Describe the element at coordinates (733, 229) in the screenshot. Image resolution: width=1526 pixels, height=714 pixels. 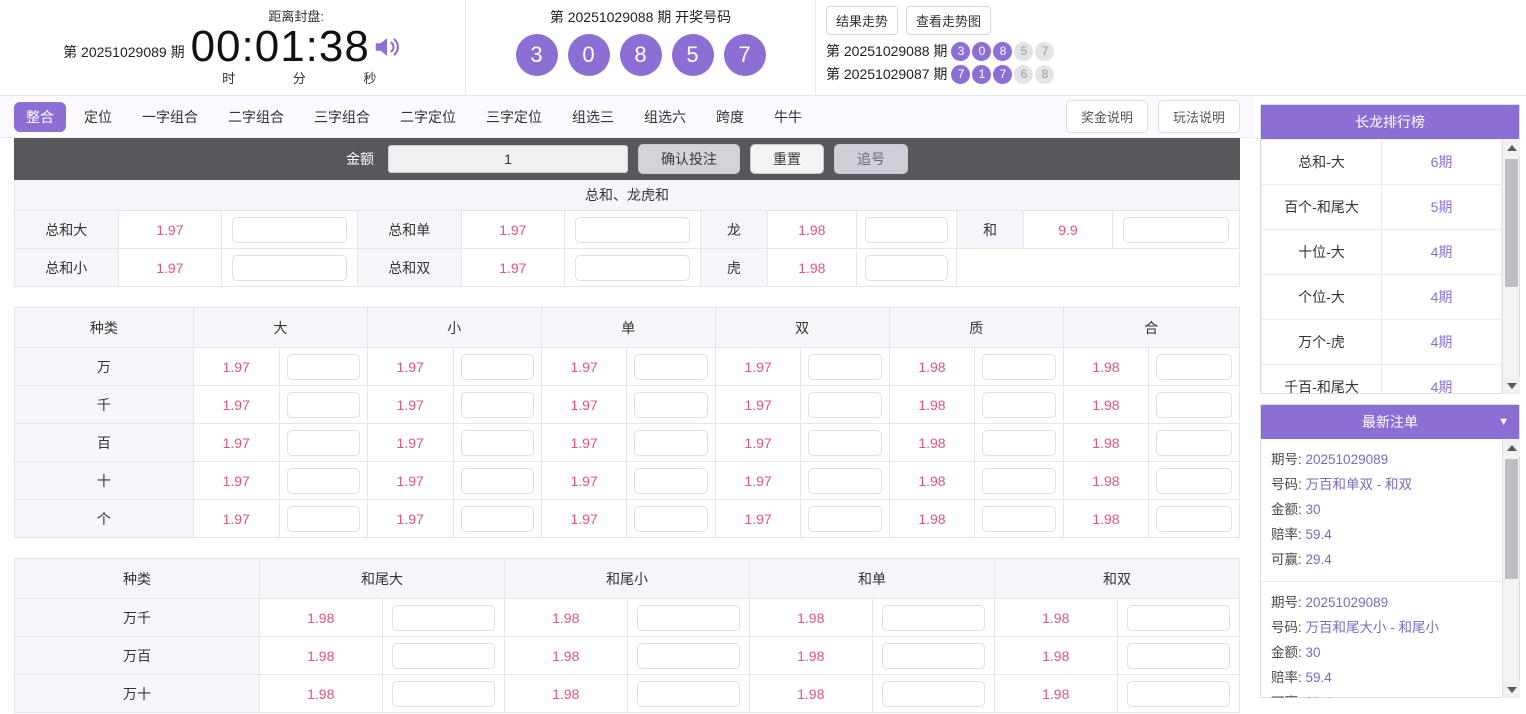
I see `bet-name-cell: 龙` at that location.